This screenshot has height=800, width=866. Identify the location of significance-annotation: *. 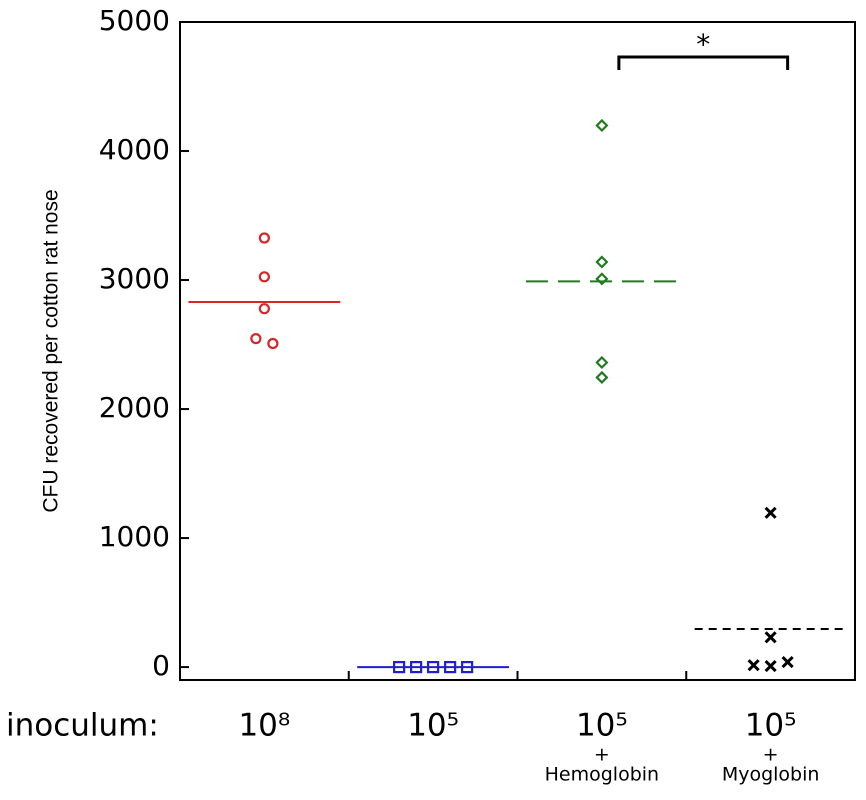
(703, 44).